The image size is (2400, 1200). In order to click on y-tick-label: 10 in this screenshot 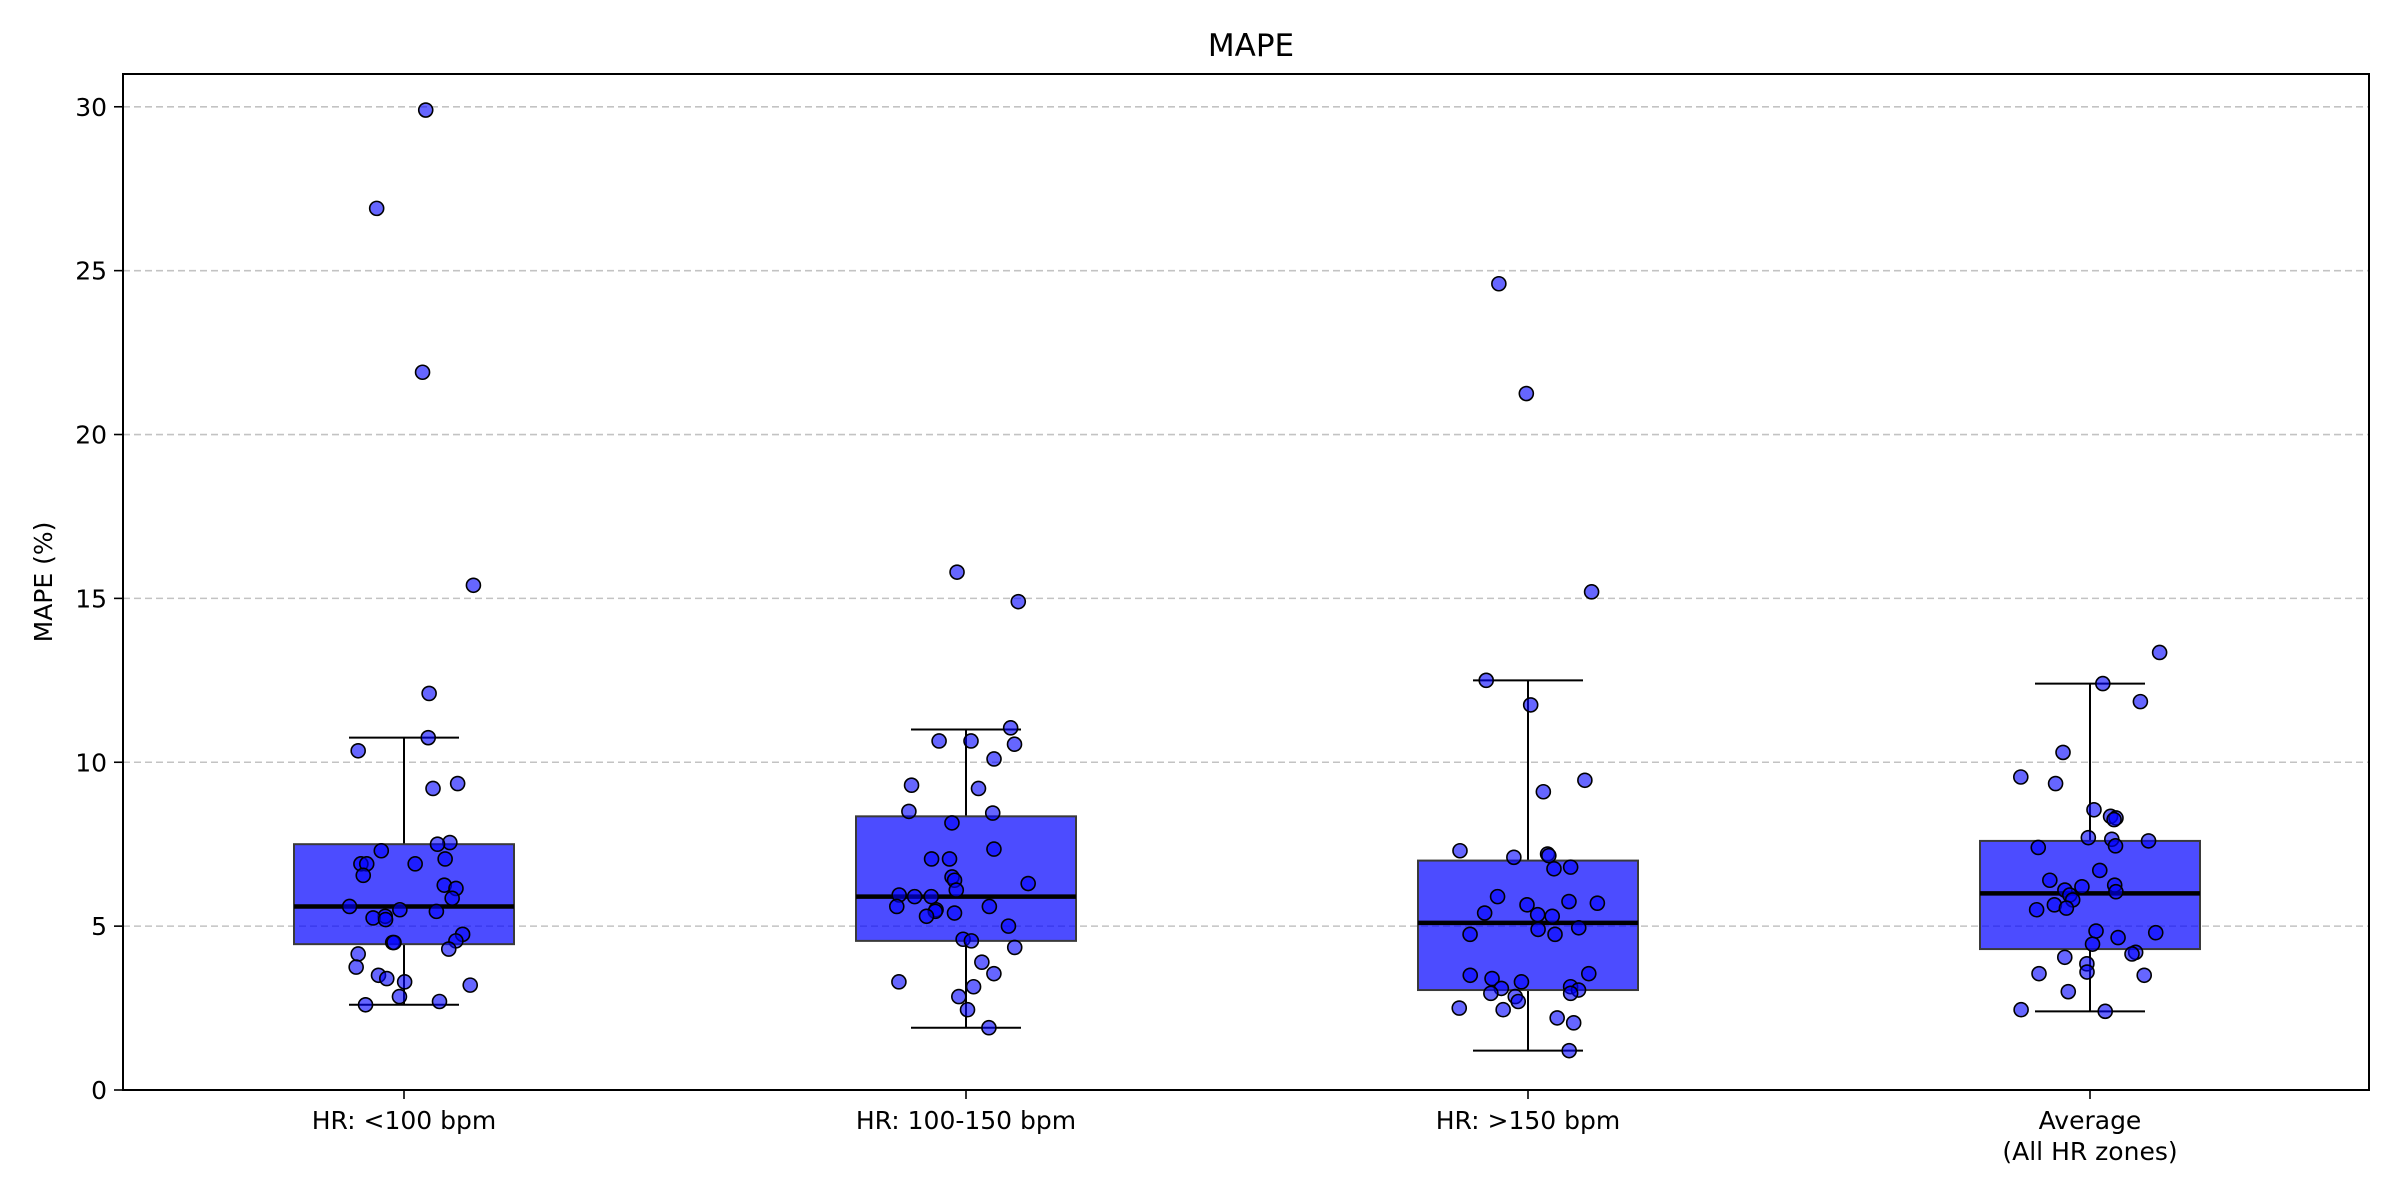, I will do `click(91, 762)`.